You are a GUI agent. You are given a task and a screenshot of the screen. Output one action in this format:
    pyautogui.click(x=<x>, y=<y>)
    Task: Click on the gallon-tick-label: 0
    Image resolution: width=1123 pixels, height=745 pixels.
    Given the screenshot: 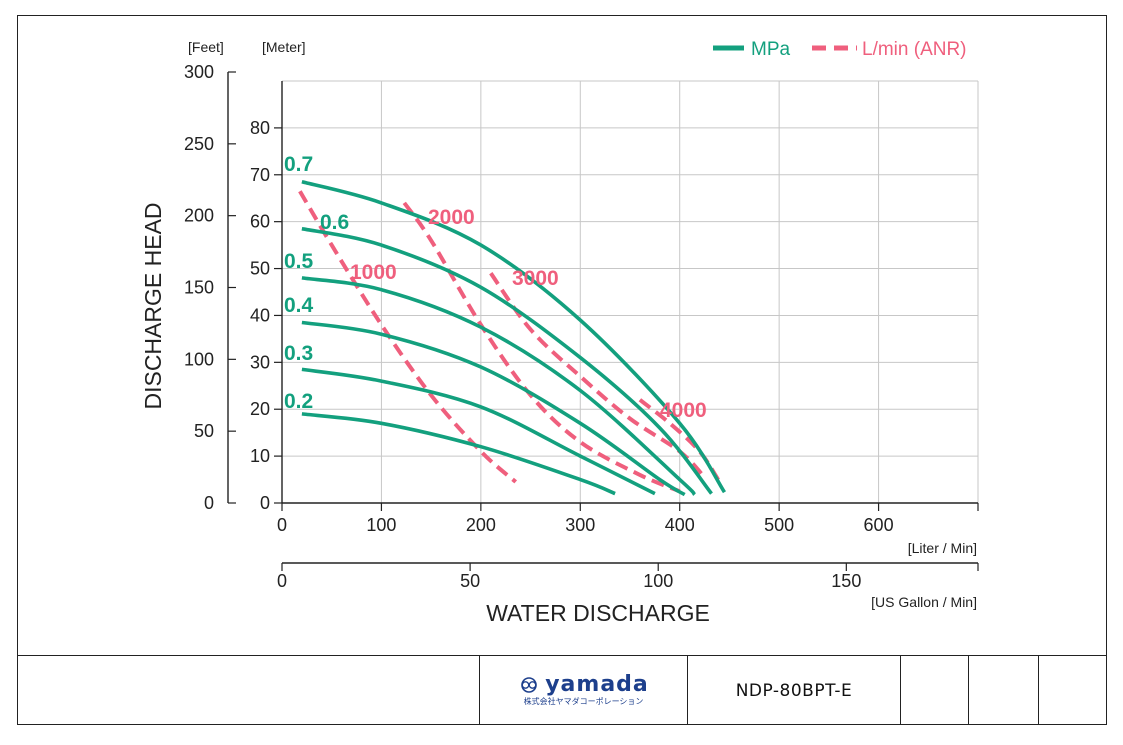 What is the action you would take?
    pyautogui.click(x=282, y=581)
    